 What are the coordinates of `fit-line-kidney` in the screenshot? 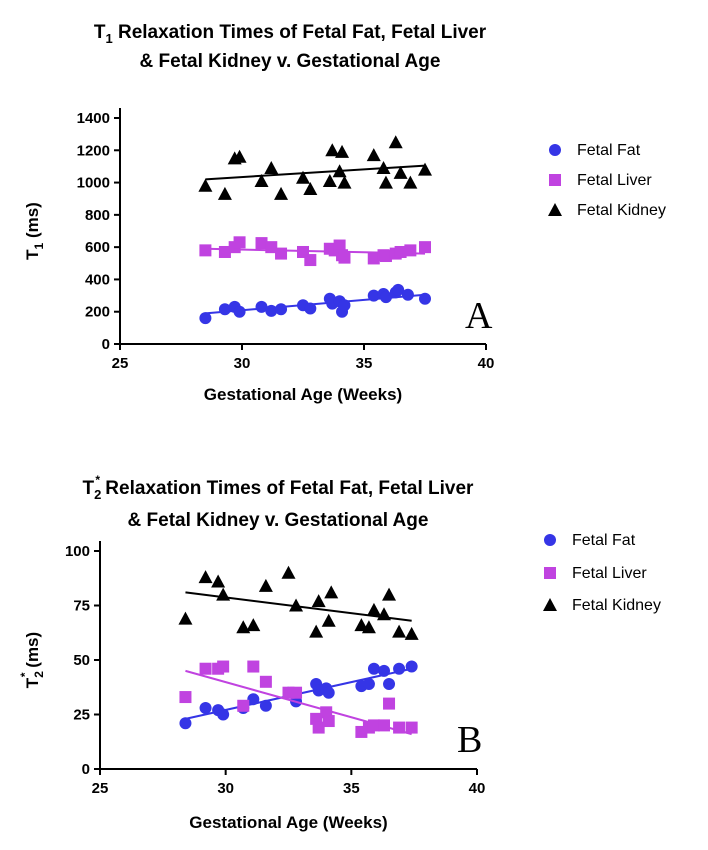 It's located at (315, 172).